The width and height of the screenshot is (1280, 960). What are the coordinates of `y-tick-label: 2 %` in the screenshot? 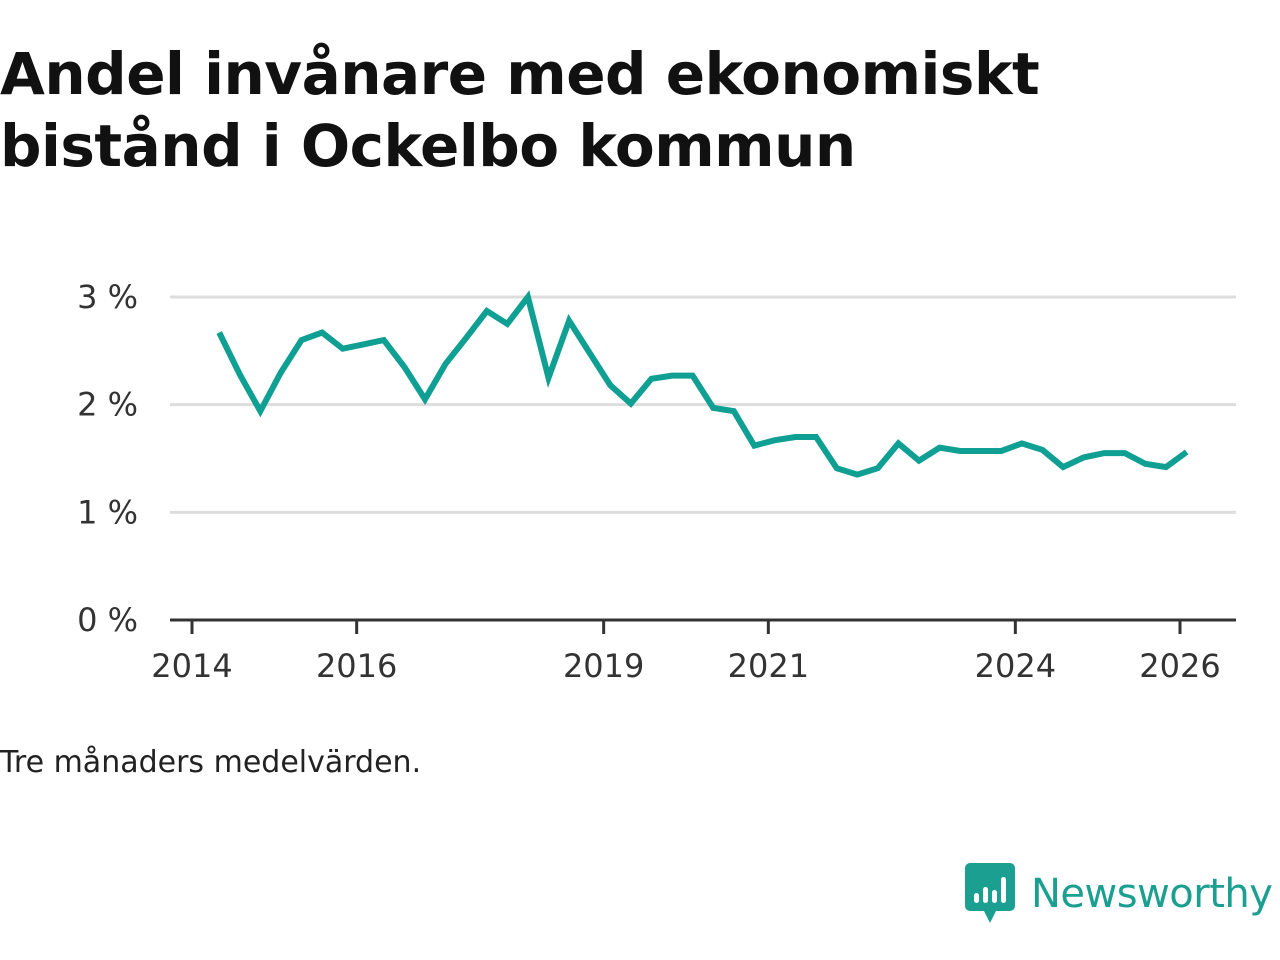 It's located at (107, 405).